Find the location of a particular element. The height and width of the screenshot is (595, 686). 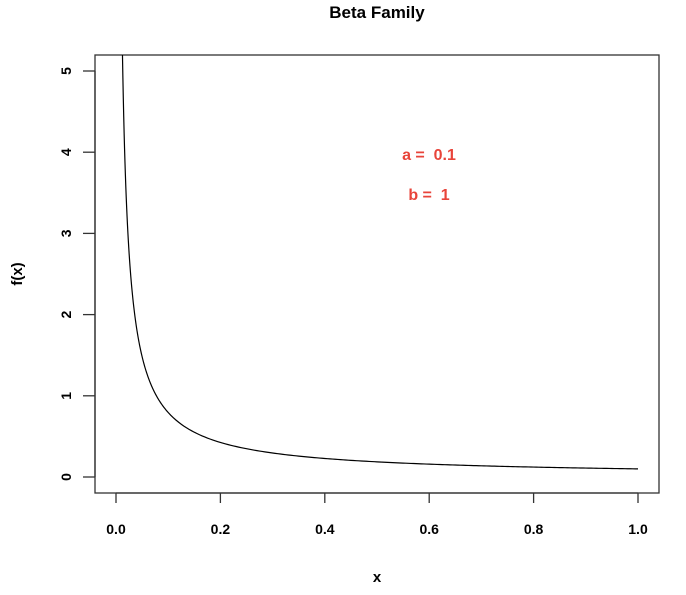

y-tick-label: 5 is located at coordinates (66, 71).